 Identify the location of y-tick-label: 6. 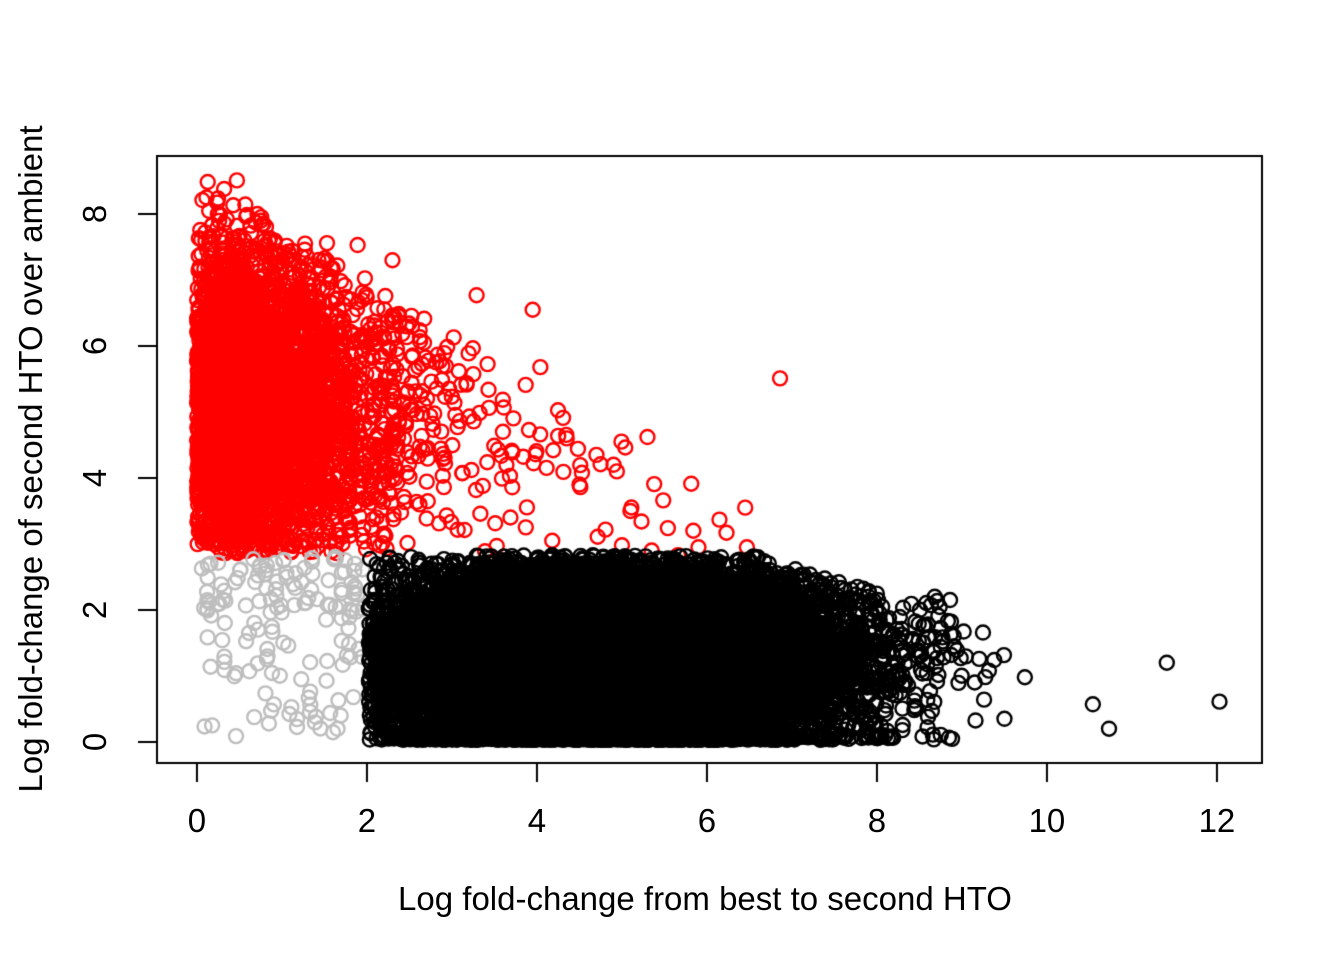
(94, 346).